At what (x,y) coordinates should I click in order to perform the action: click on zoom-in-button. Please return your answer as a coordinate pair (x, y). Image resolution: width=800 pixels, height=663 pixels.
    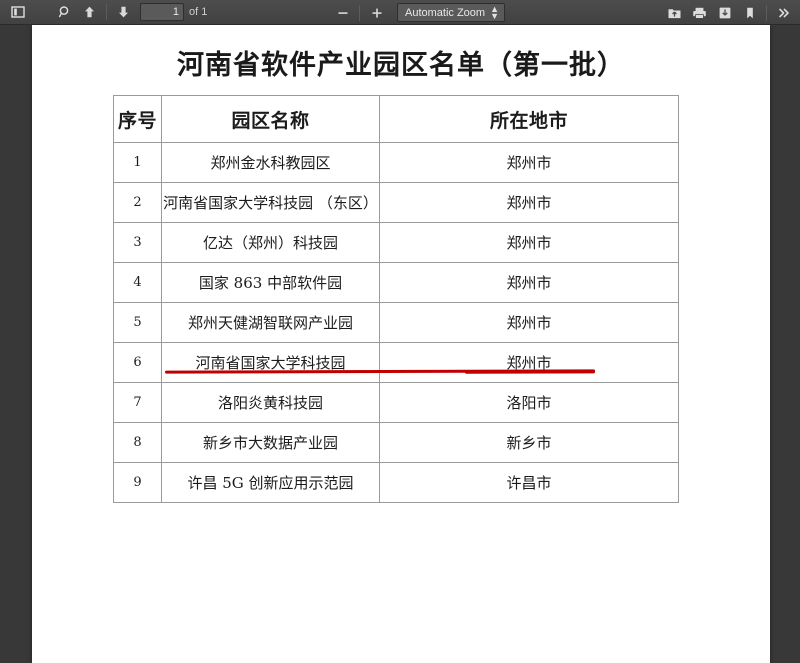
    Looking at the image, I should click on (376, 13).